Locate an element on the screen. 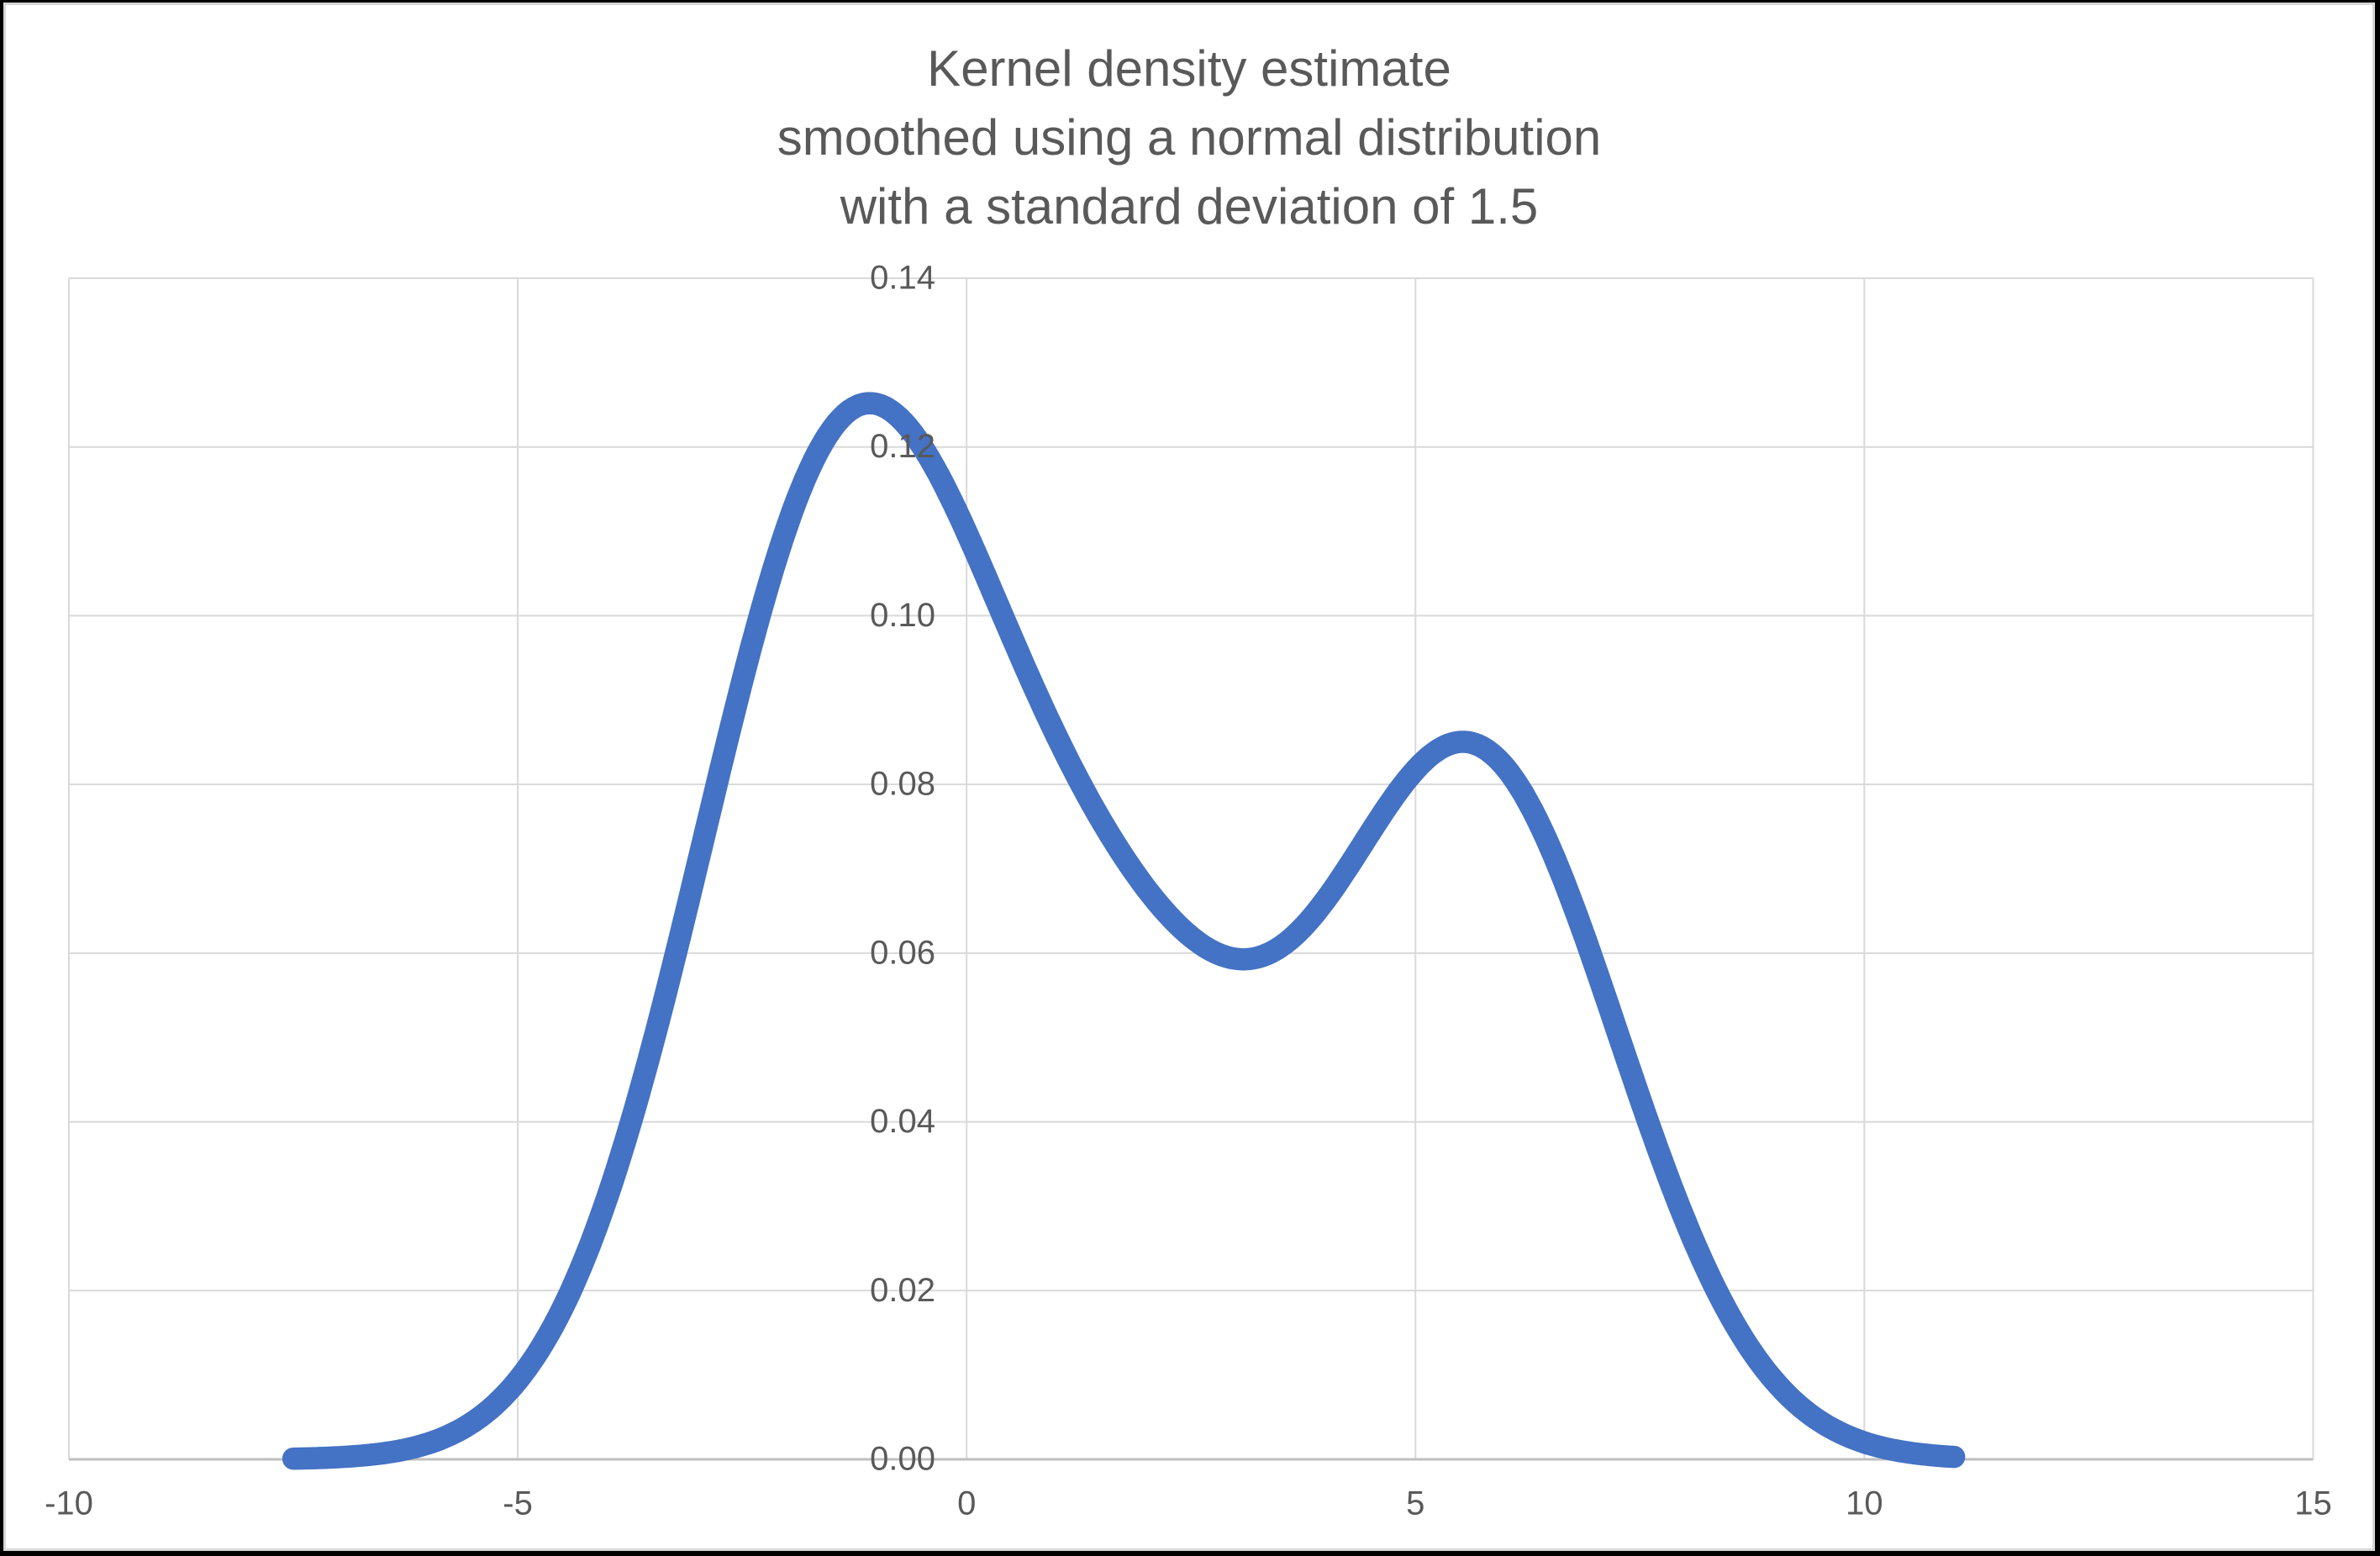 This screenshot has width=2380, height=1556. svg-text: 10 is located at coordinates (1865, 1503).